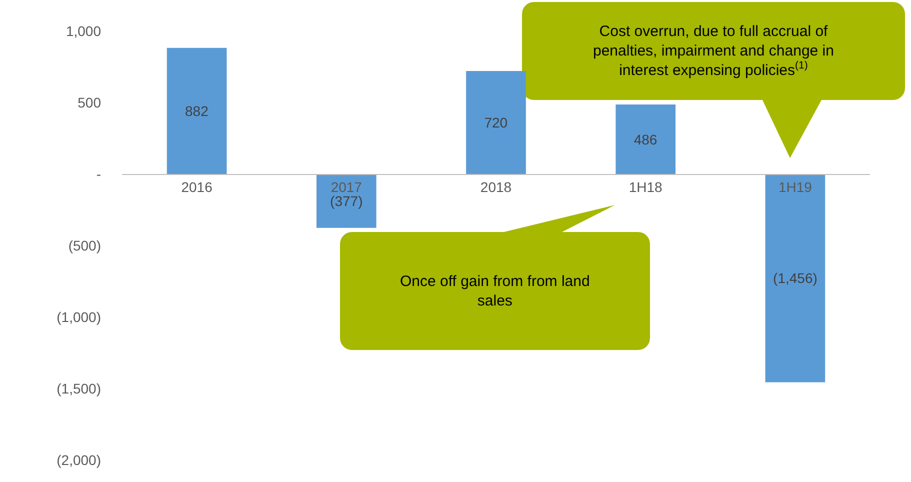 Image resolution: width=911 pixels, height=482 pixels. Describe the element at coordinates (99, 174) in the screenshot. I see `y-tick-label: -` at that location.